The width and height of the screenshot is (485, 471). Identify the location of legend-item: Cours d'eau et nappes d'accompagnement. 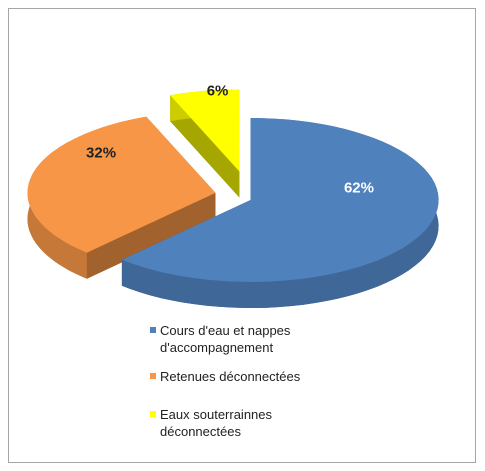
(265, 339).